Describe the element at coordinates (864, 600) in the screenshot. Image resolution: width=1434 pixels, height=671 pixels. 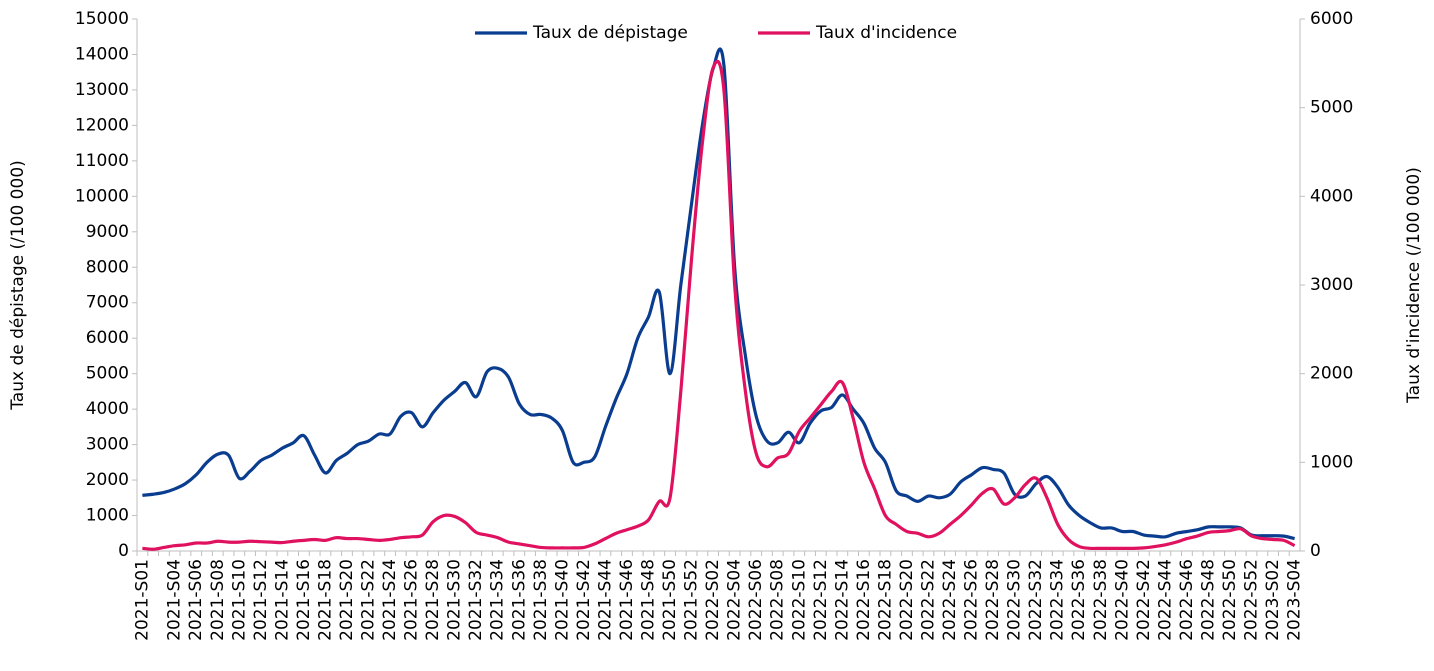
I see `x-tick-label: 2022-S16` at that location.